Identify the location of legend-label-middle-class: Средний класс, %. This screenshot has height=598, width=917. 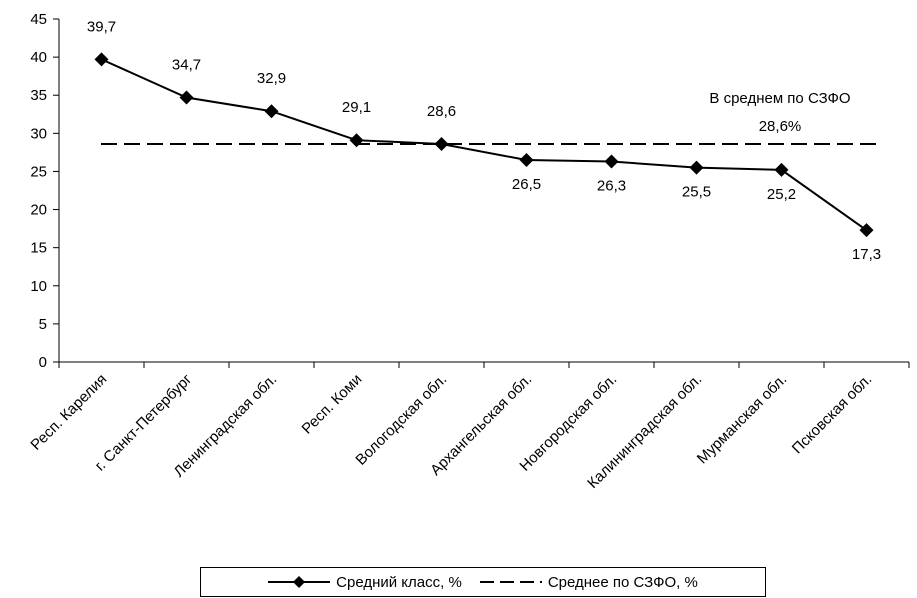
(399, 582).